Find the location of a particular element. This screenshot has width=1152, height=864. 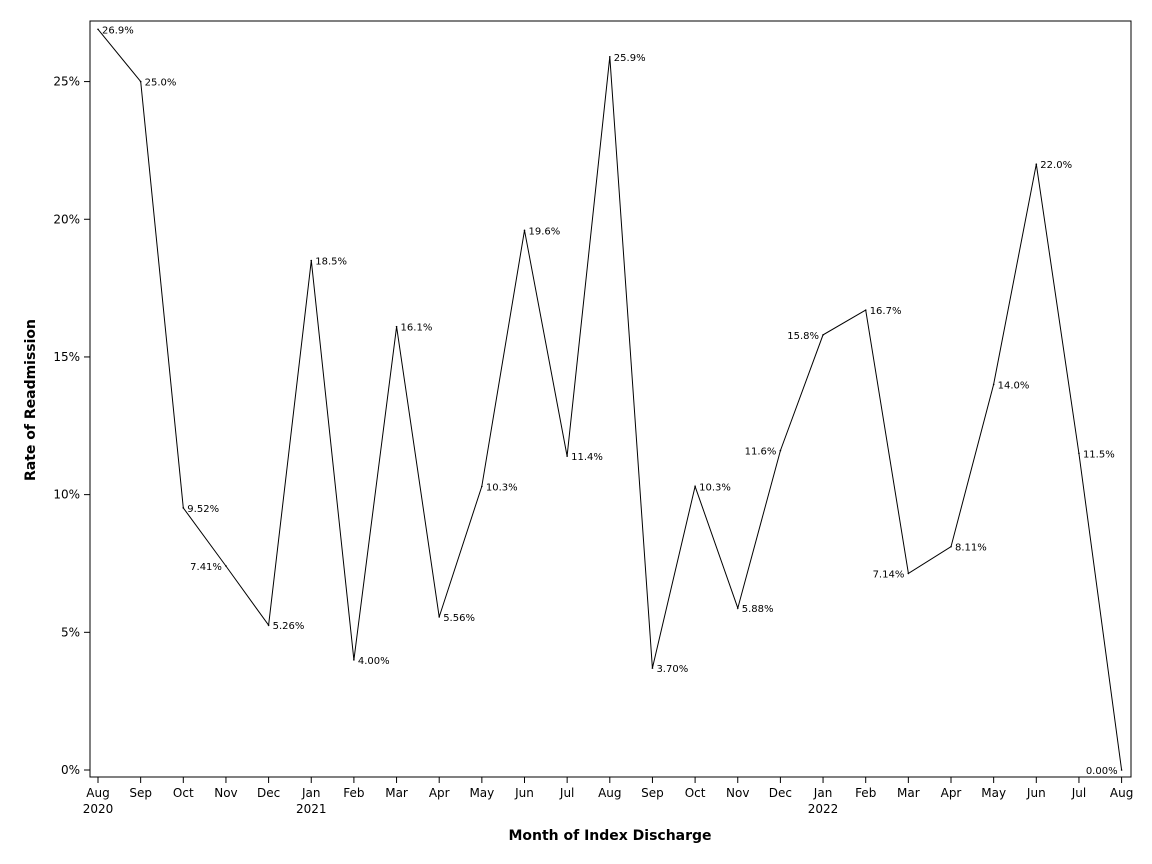

data-label: 16.1% is located at coordinates (417, 328).